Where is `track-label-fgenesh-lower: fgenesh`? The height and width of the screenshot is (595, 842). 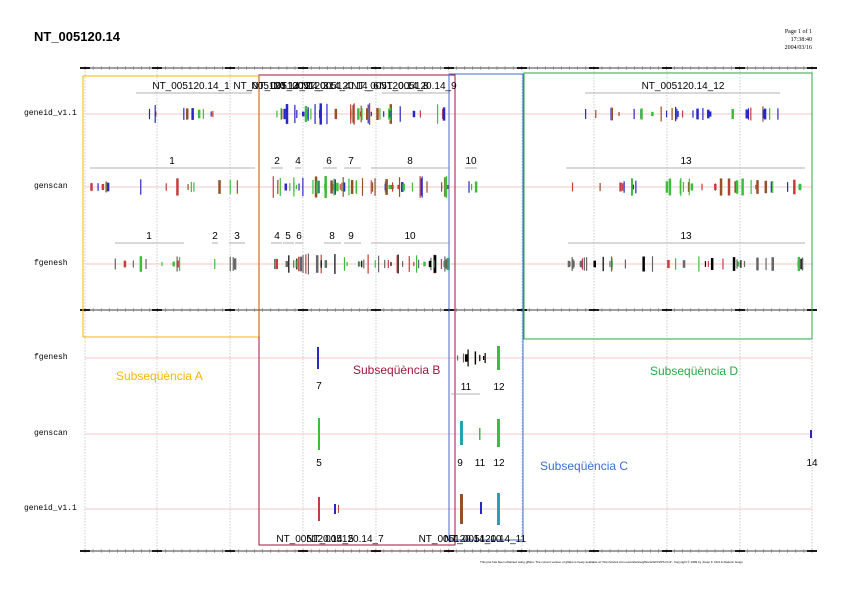
track-label-fgenesh-lower: fgenesh is located at coordinates (51, 357).